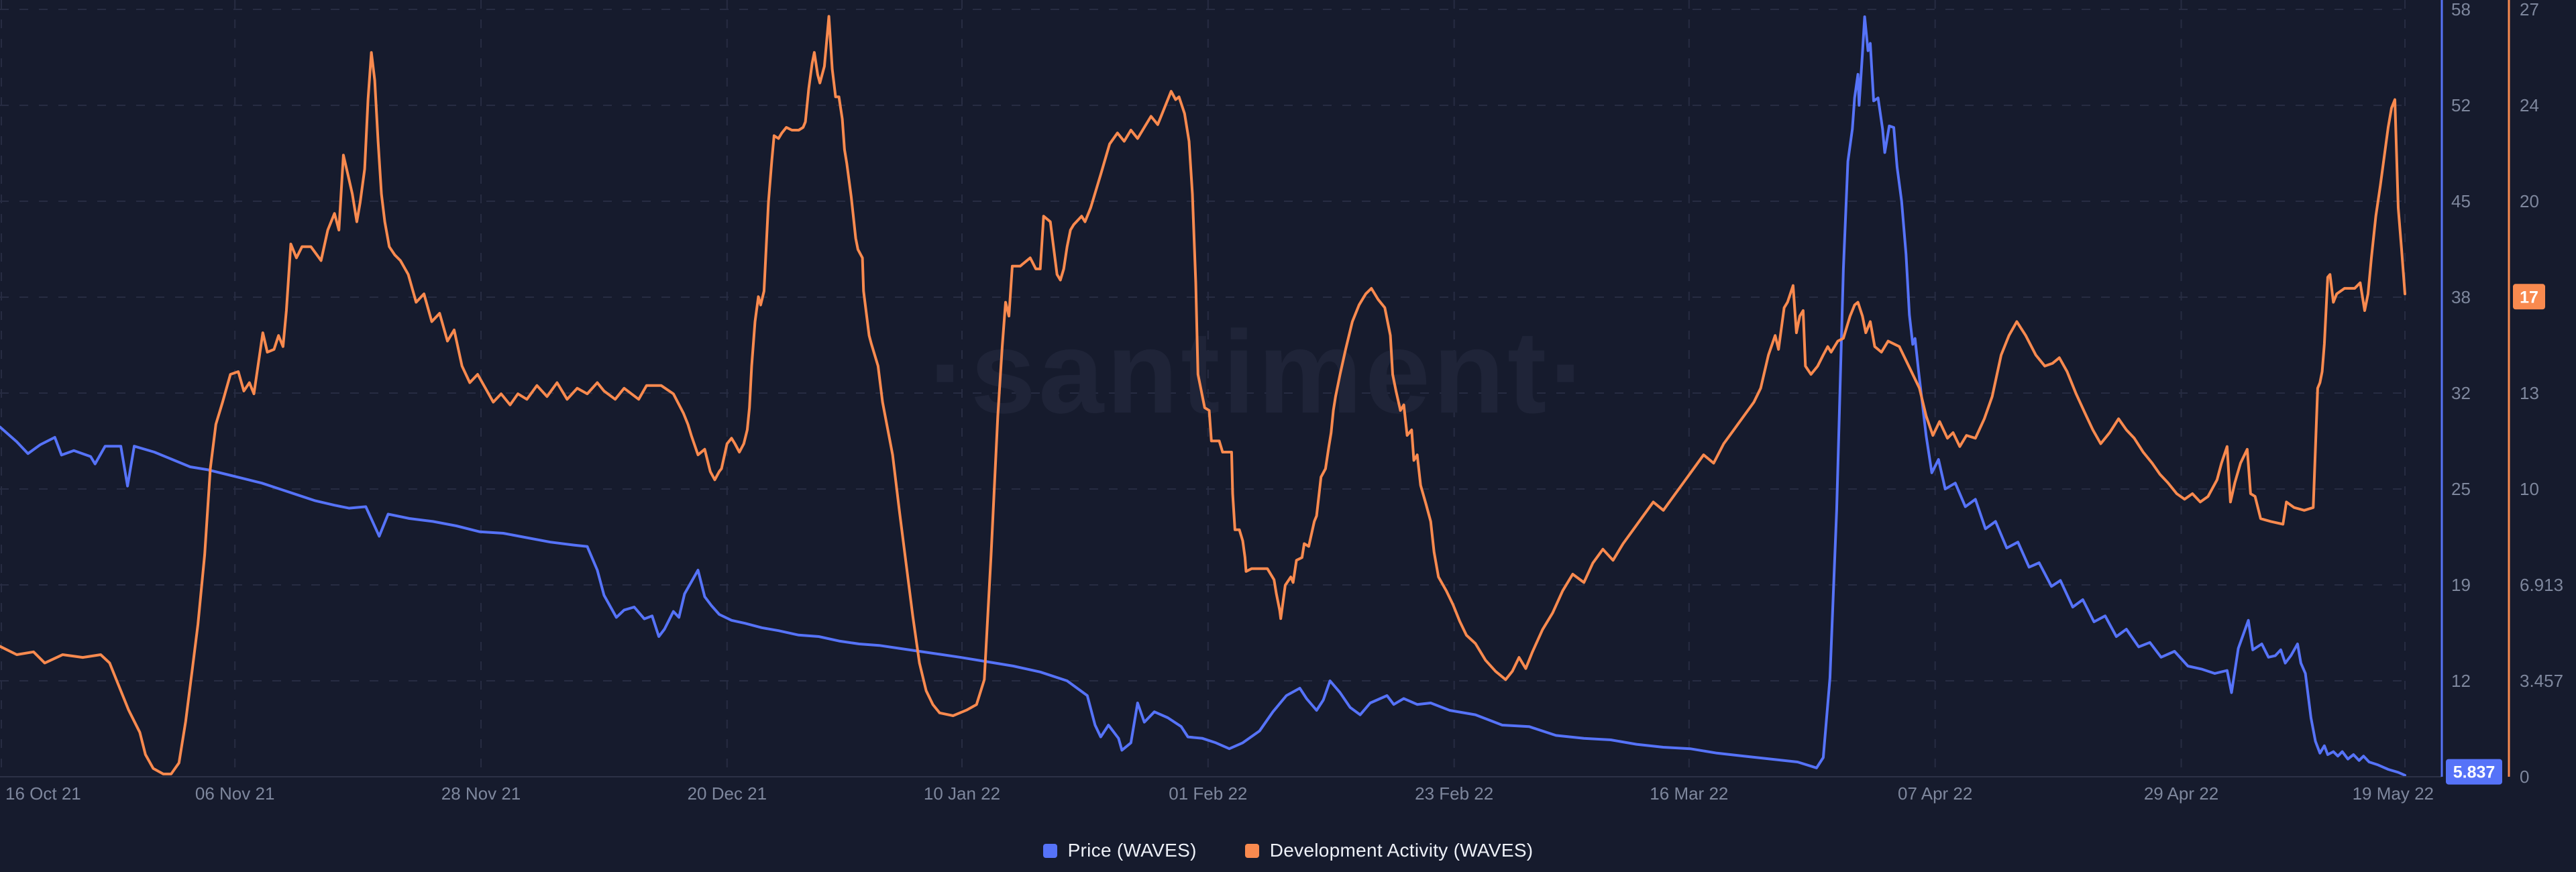  I want to click on price-axis-tick-label: 52, so click(2461, 105).